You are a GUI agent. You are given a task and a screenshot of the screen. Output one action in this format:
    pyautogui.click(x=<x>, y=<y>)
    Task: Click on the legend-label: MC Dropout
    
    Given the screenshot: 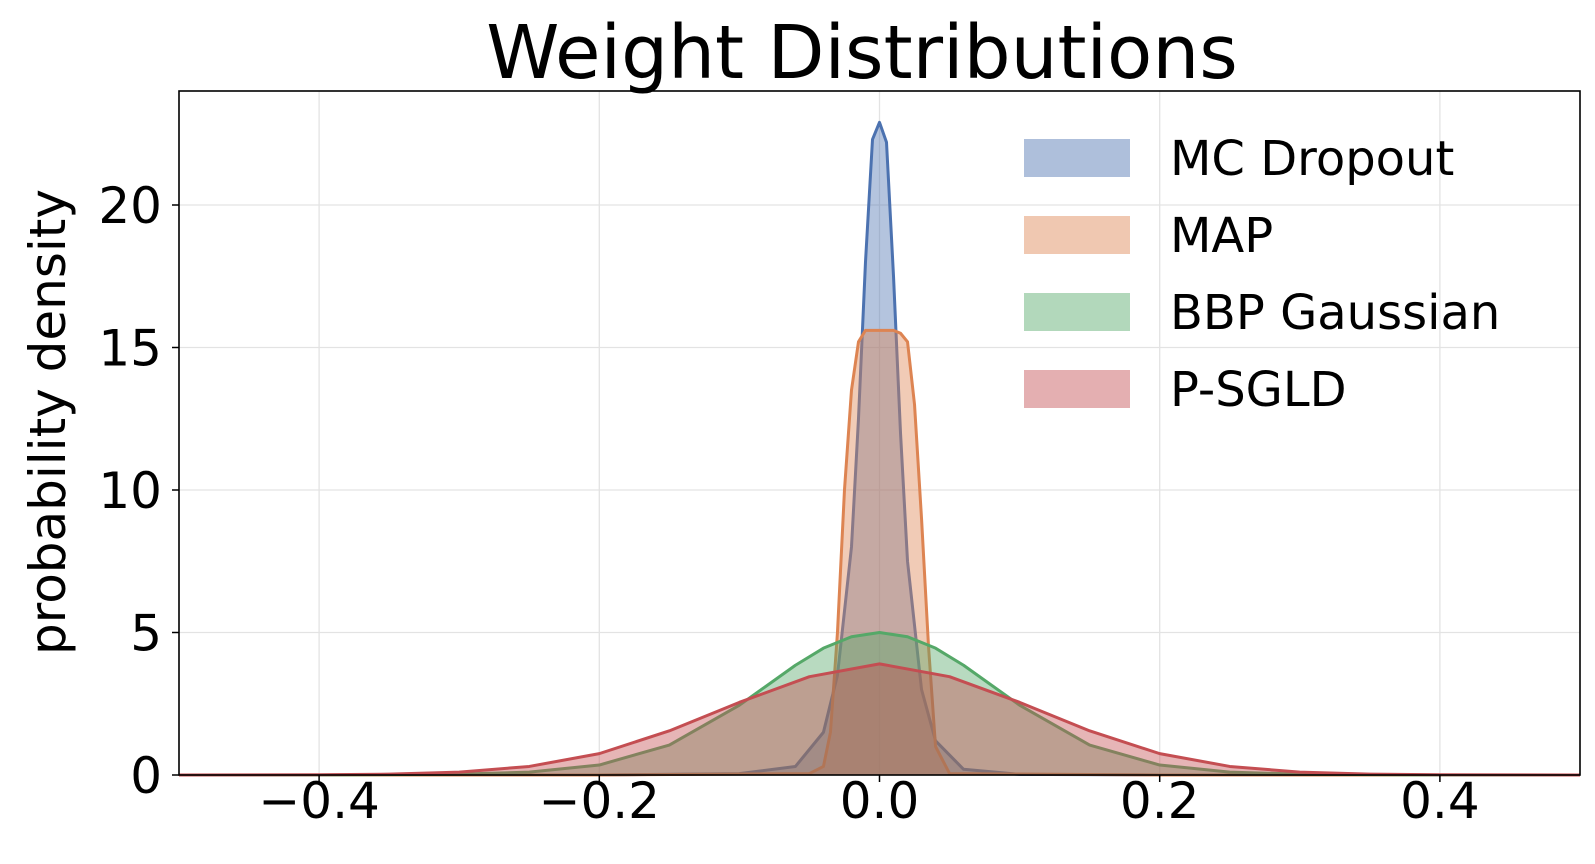 What is the action you would take?
    pyautogui.click(x=1312, y=159)
    